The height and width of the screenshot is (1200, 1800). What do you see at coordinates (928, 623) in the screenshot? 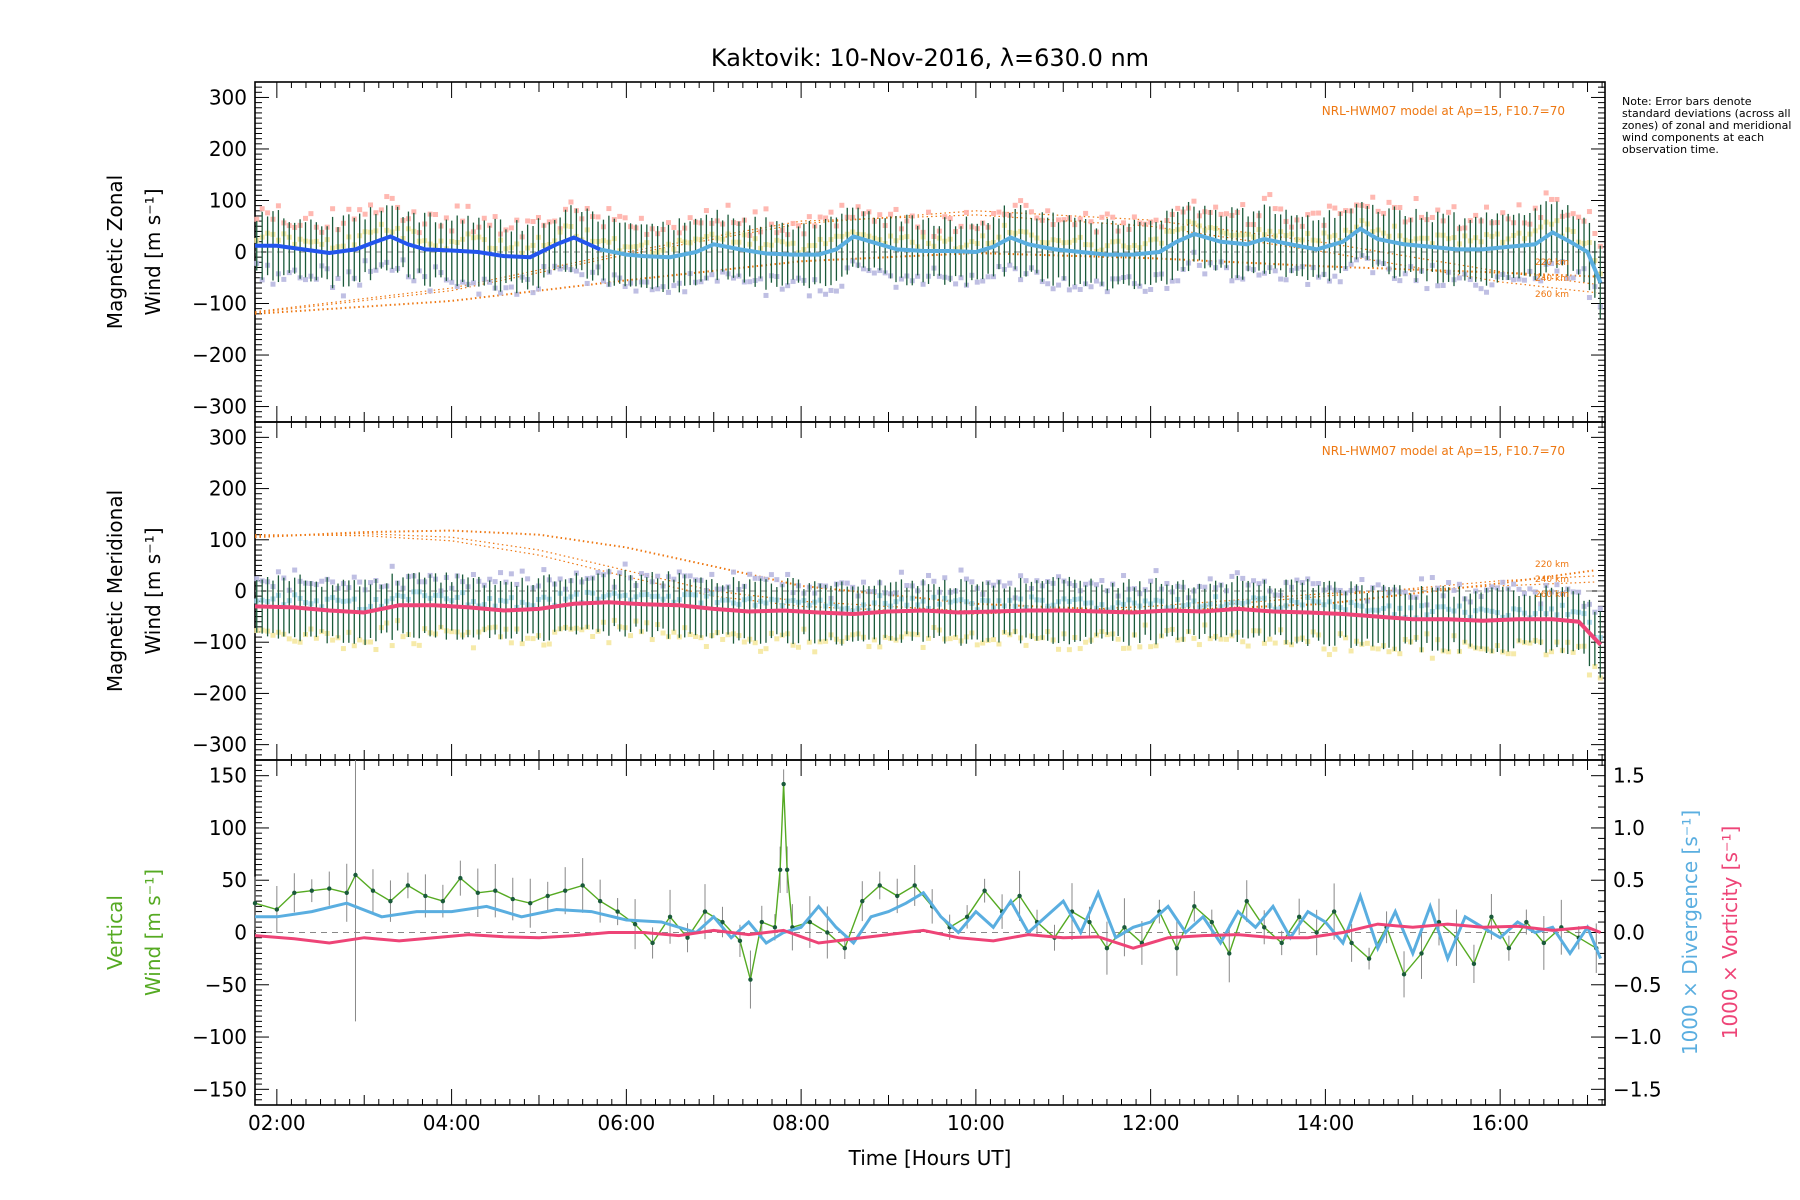
I see `meridional-average-line` at bounding box center [928, 623].